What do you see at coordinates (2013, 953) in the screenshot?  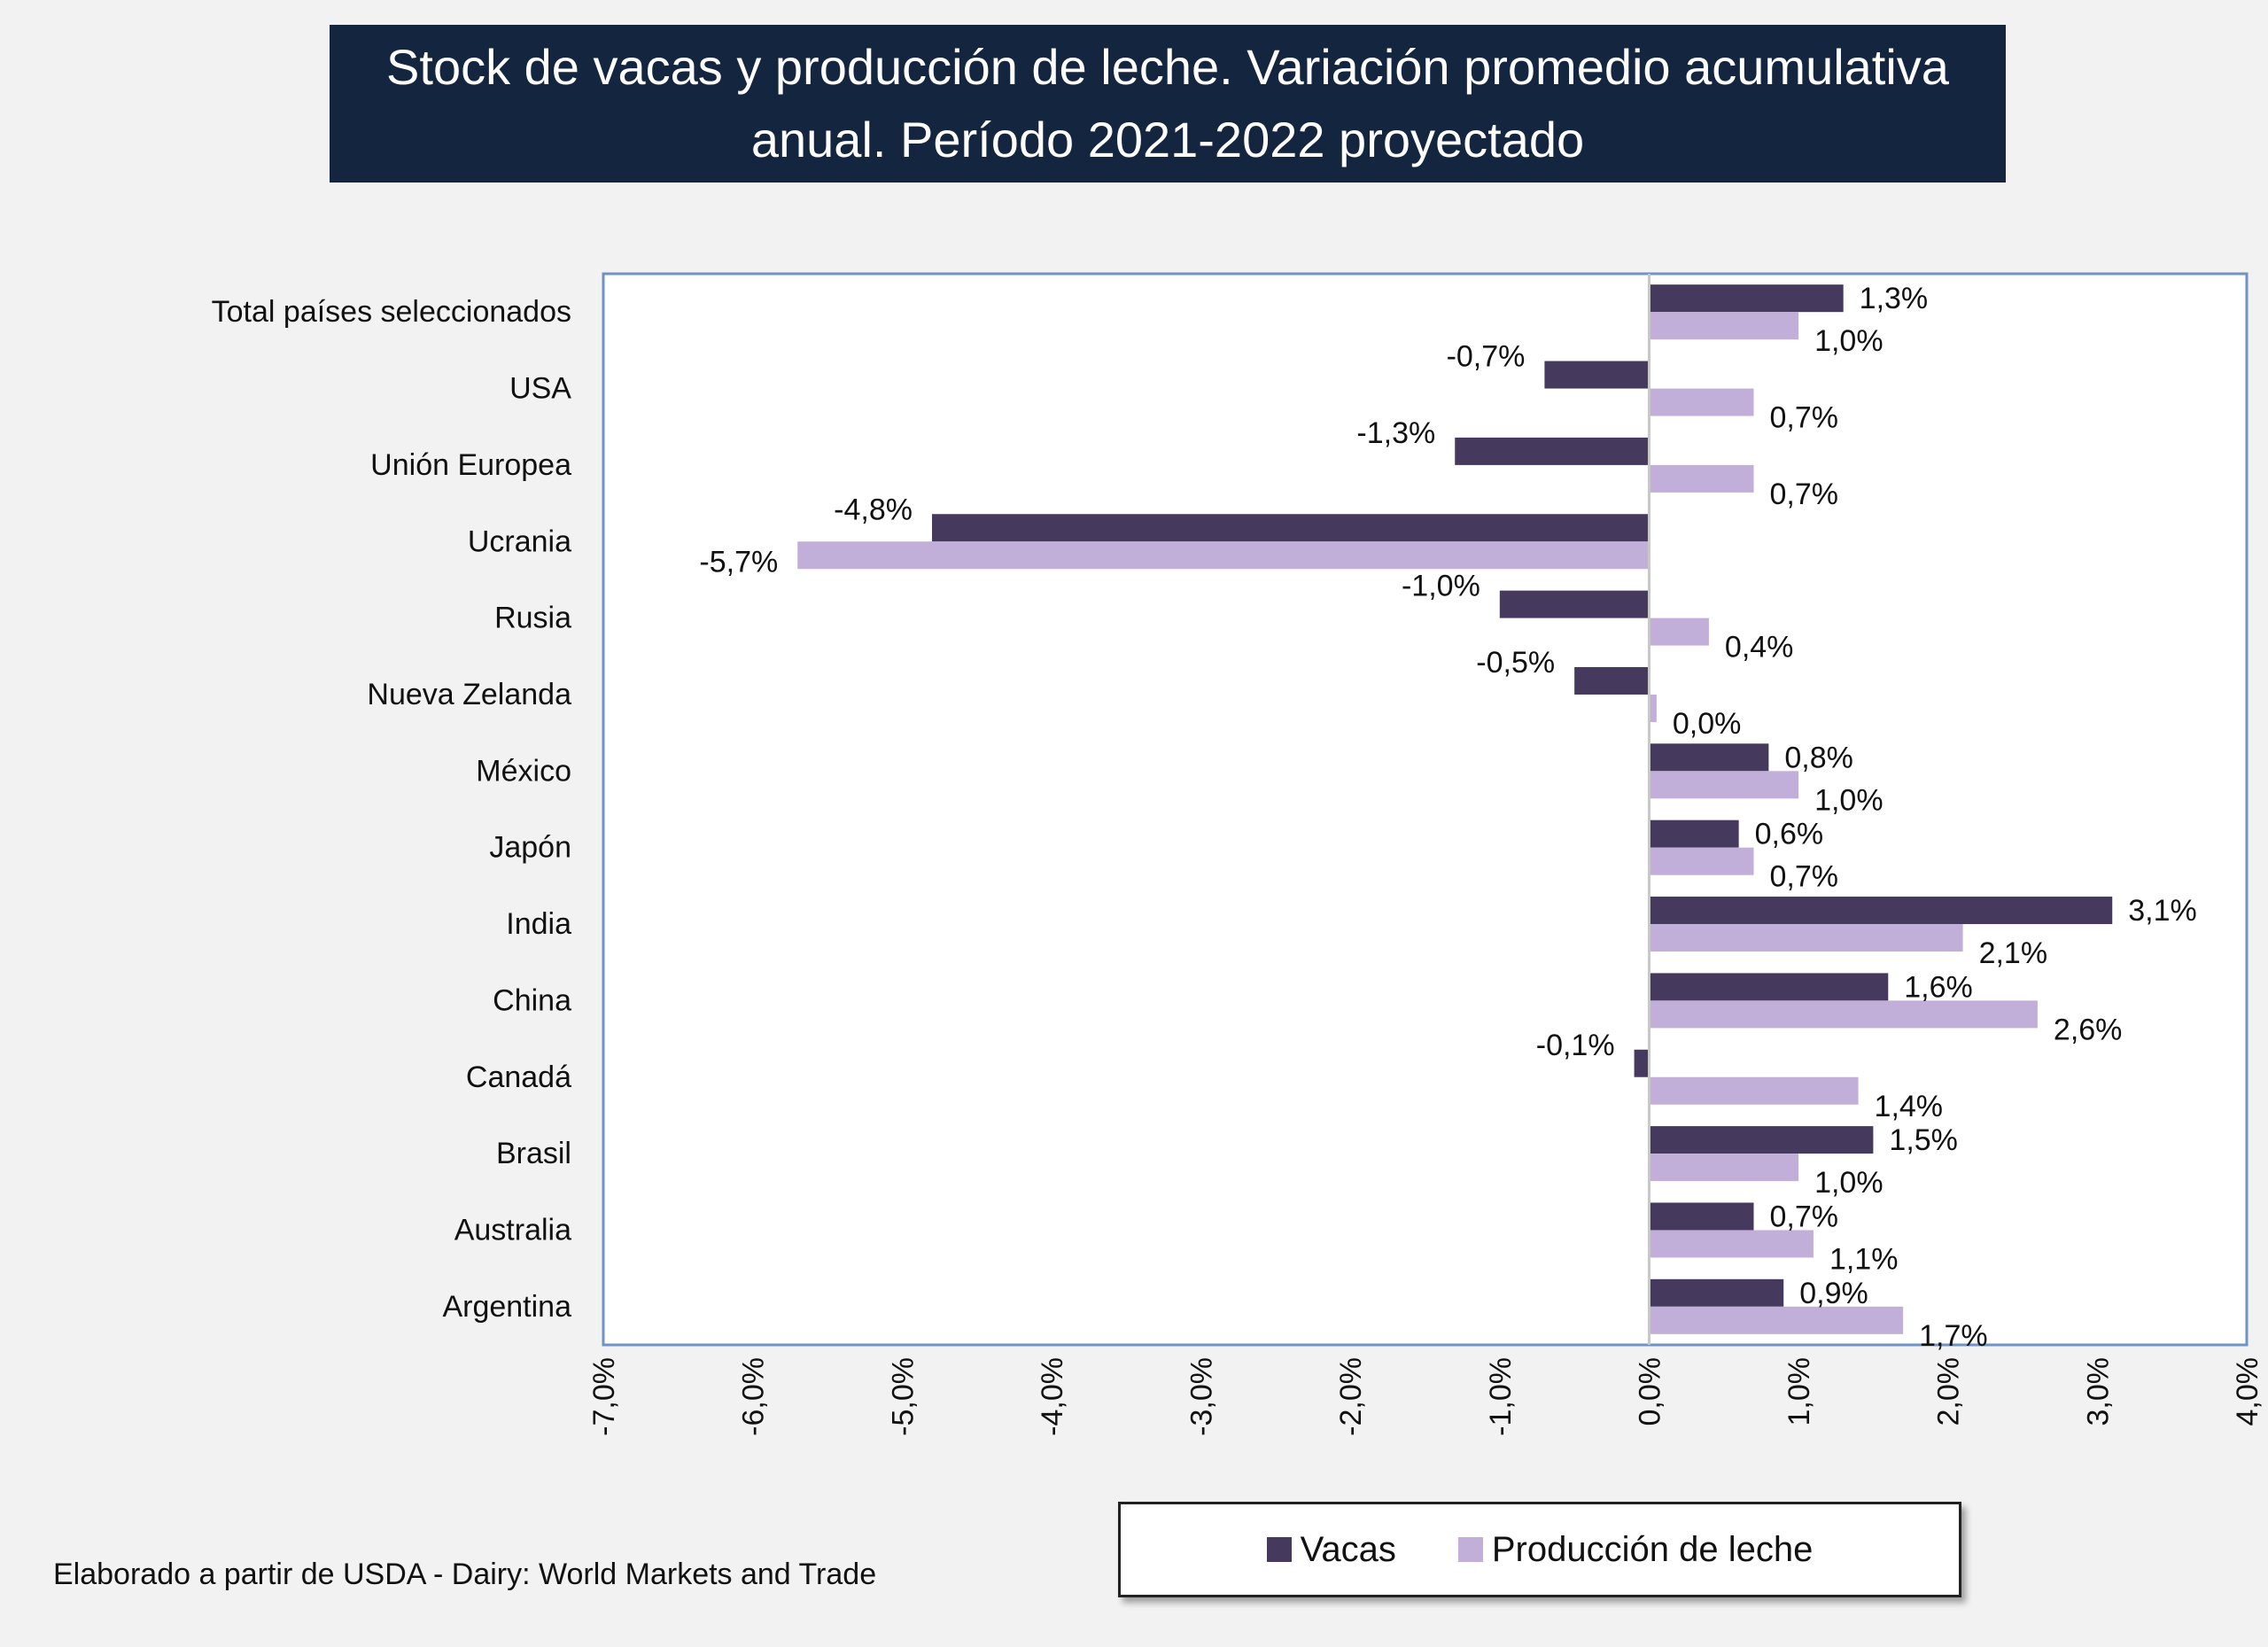 I see `data-label-leche-india: 2,1%` at bounding box center [2013, 953].